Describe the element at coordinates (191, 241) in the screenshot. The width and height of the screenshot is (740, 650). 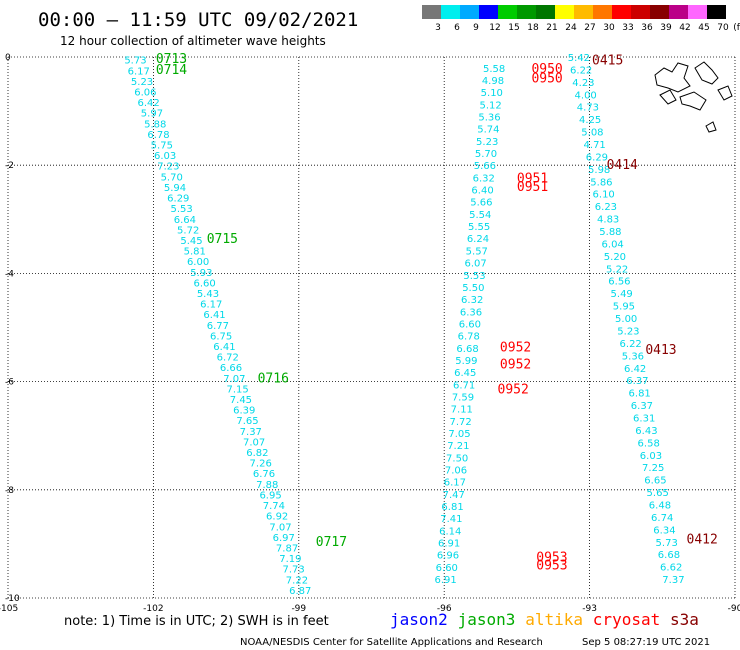
I see `swh-value: 5.45` at that location.